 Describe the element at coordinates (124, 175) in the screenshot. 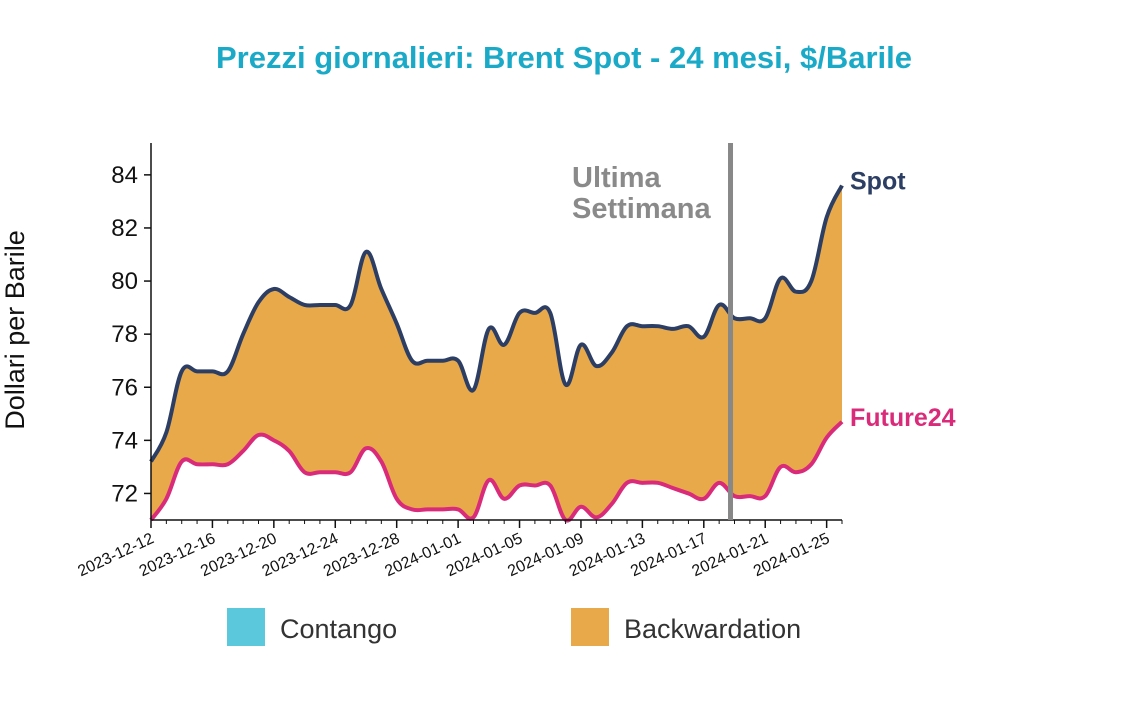

I see `y-tick-label: 84` at that location.